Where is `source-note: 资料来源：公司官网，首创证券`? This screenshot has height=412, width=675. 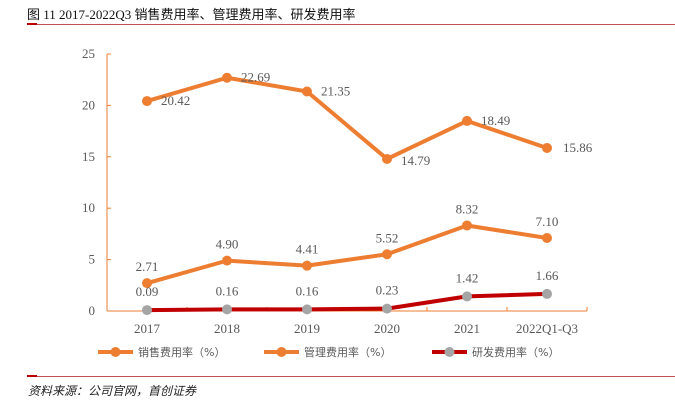 source-note: 资料来源：公司官网，首创证券 is located at coordinates (112, 391).